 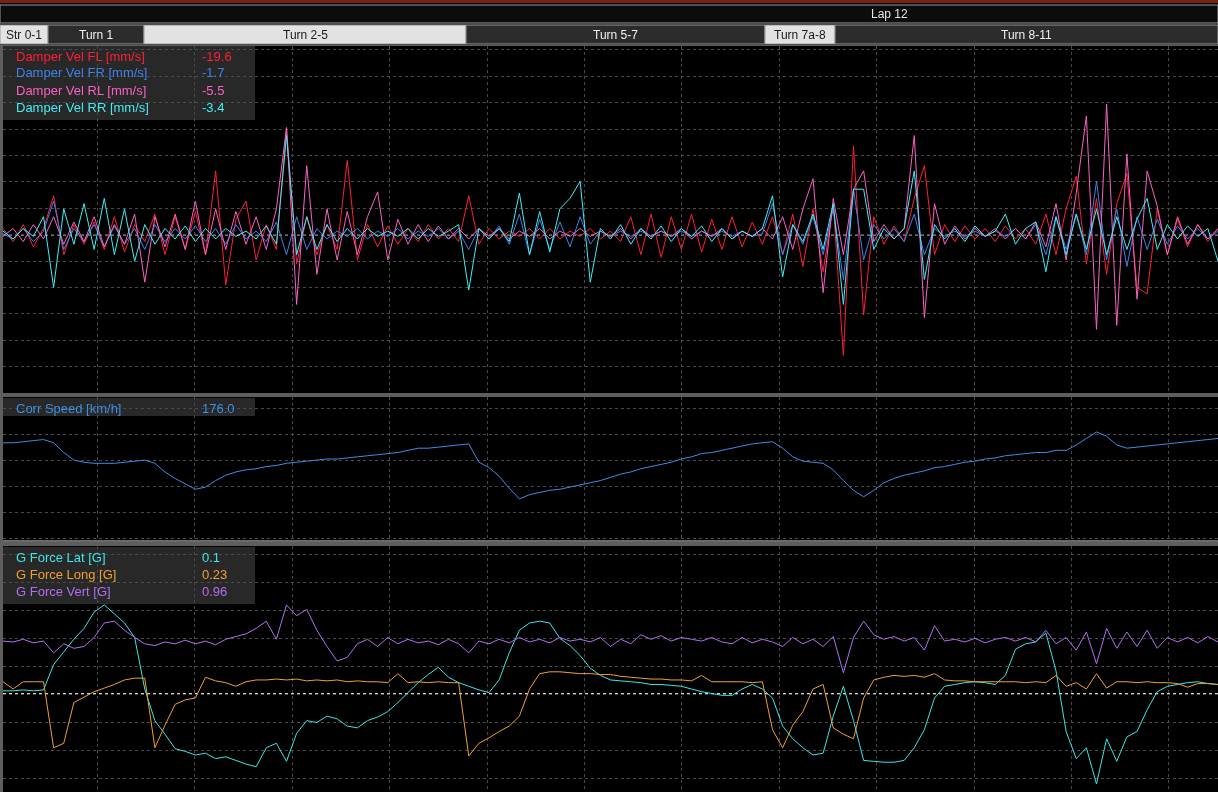 What do you see at coordinates (213, 90) in the screenshot?
I see `text: -5.5` at bounding box center [213, 90].